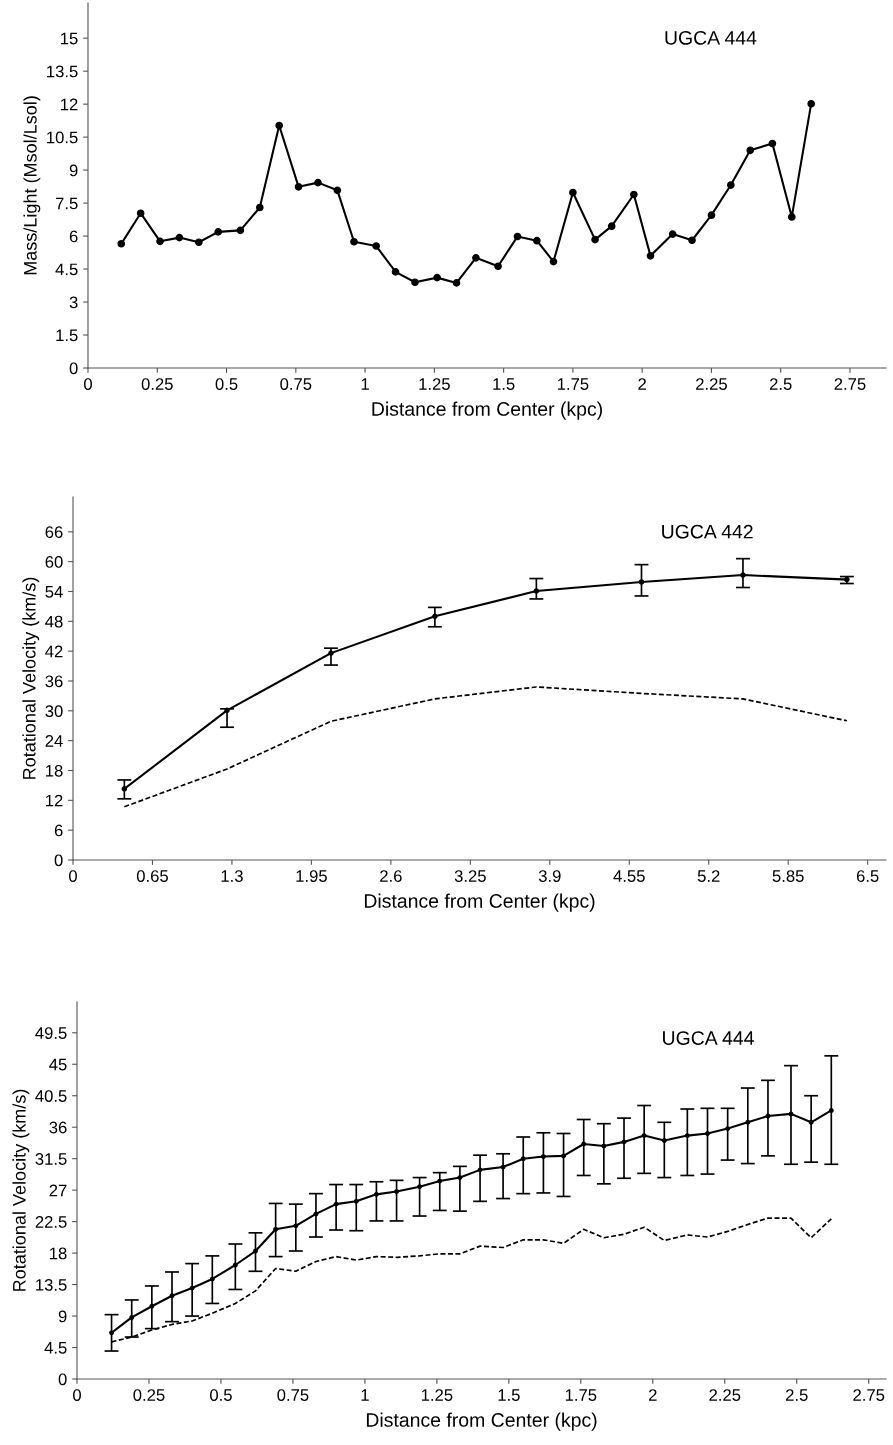  Describe the element at coordinates (470, 876) in the screenshot. I see `x-tick-label: 3.25` at that location.